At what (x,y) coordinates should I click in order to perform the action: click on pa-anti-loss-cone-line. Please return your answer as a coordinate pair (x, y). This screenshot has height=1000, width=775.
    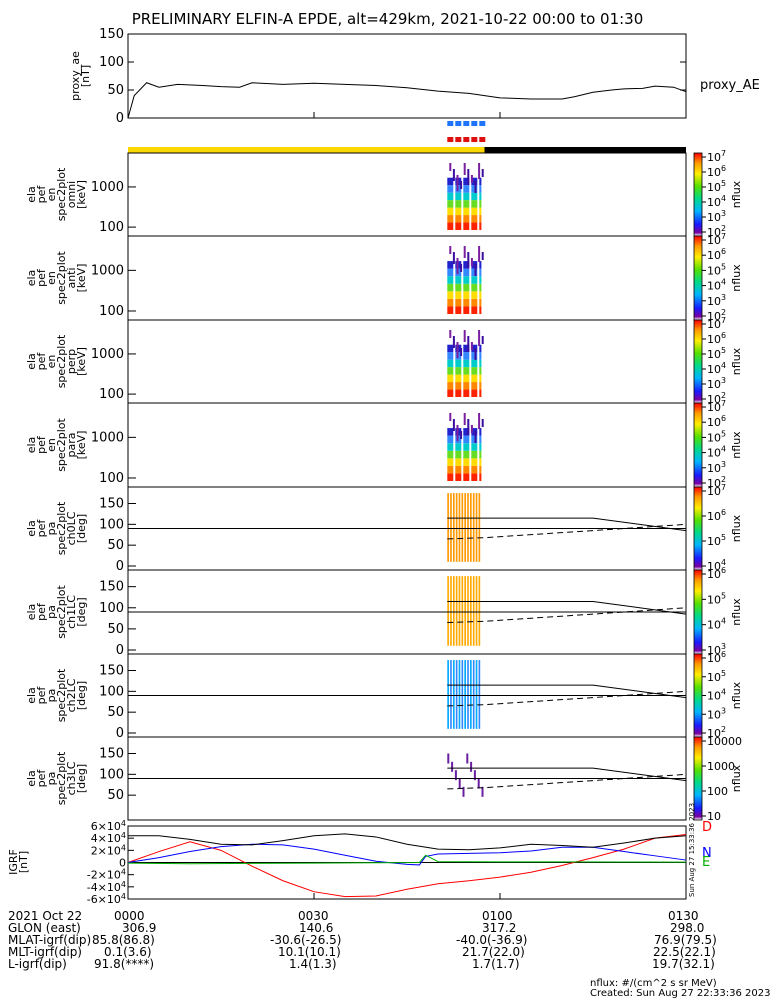
    Looking at the image, I should click on (567, 781).